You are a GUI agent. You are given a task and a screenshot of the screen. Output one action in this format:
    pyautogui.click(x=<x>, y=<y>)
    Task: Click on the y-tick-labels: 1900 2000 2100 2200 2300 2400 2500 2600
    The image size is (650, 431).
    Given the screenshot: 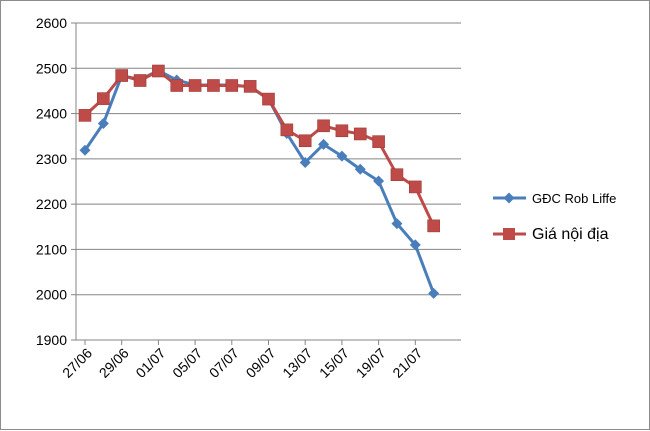 What is the action you would take?
    pyautogui.click(x=51, y=181)
    